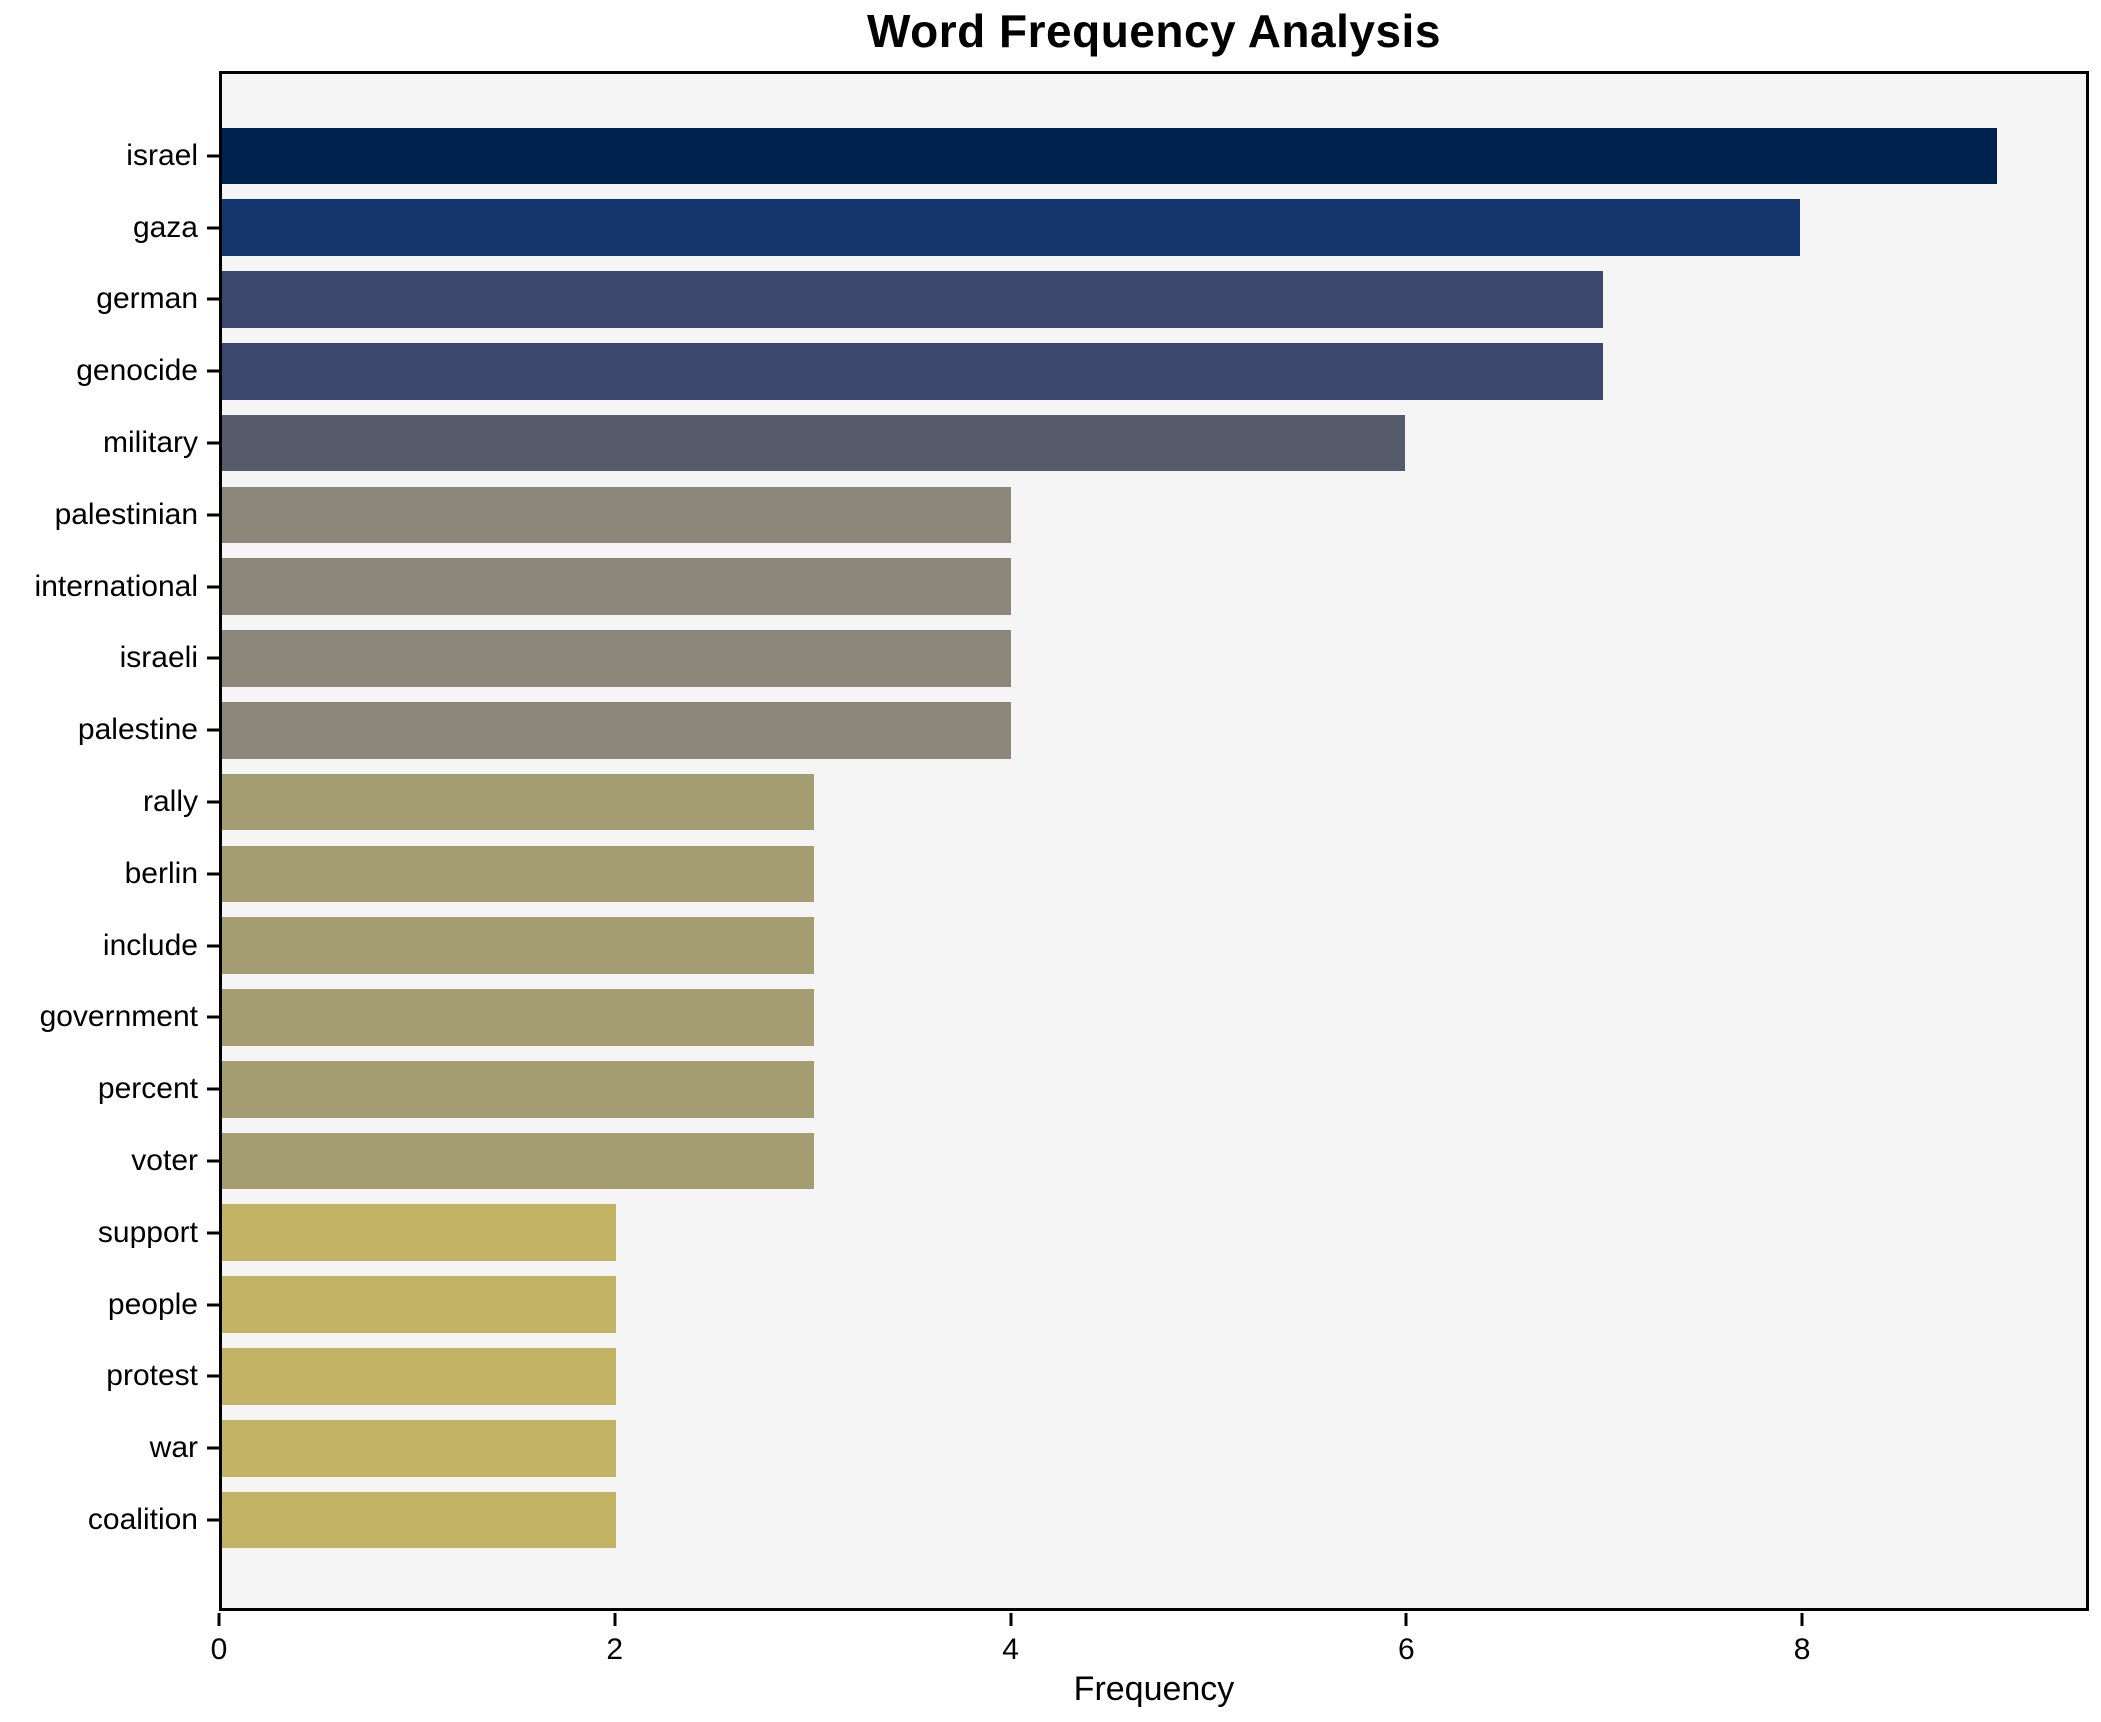 The image size is (2101, 1722). Describe the element at coordinates (419, 1376) in the screenshot. I see `bar-protest` at that location.